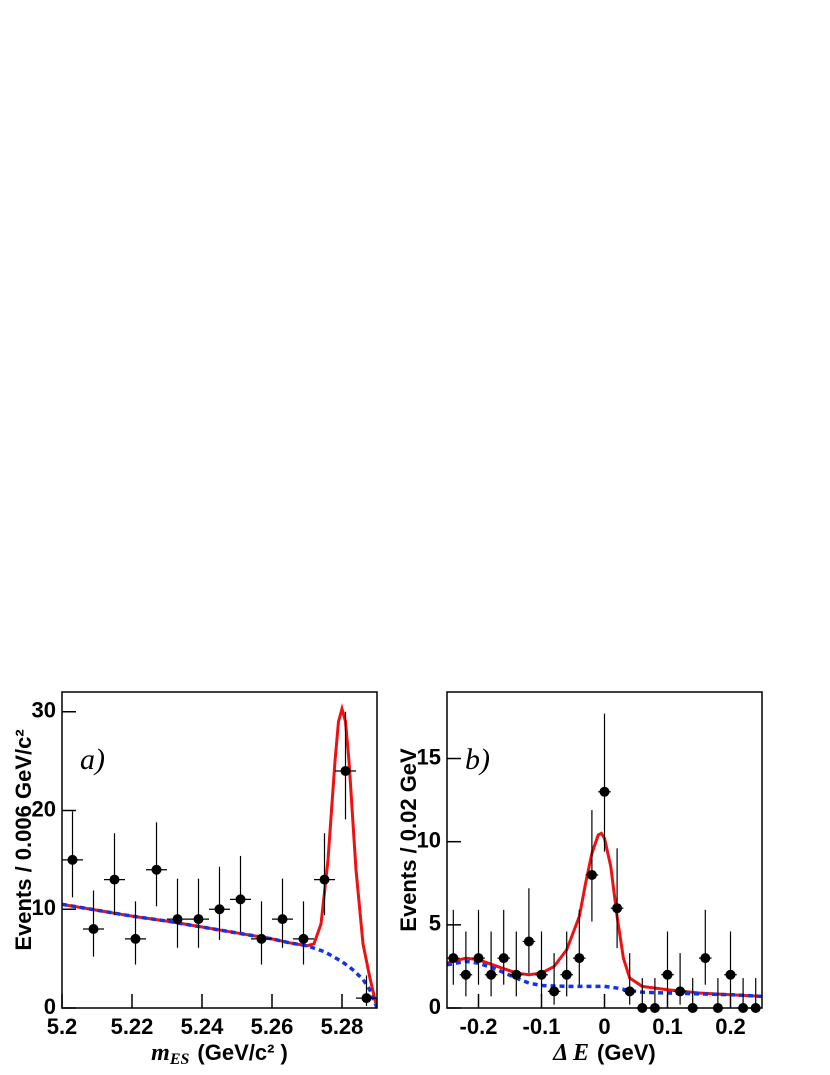 This screenshot has height=1075, width=830. Describe the element at coordinates (132, 1026) in the screenshot. I see `x-tick-label: 5.22` at that location.